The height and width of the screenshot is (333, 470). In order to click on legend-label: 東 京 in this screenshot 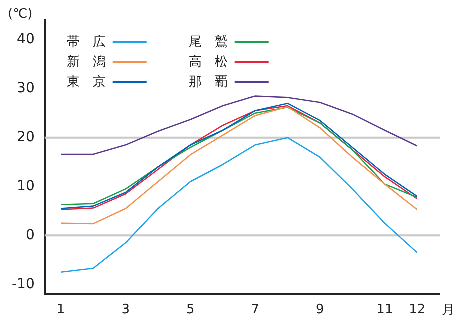, I will do `click(86, 82)`.